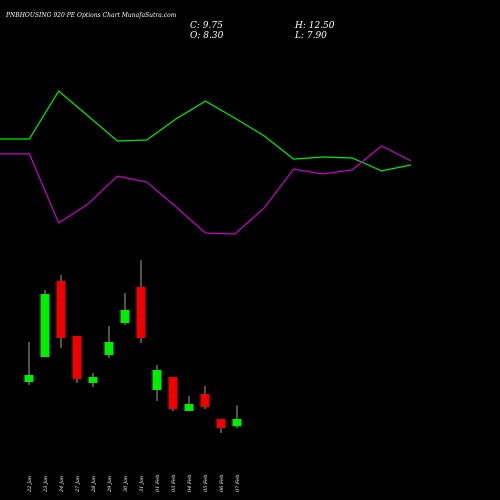  Describe the element at coordinates (142, 484) in the screenshot. I see `x-tick-label: 31 Jan` at that location.